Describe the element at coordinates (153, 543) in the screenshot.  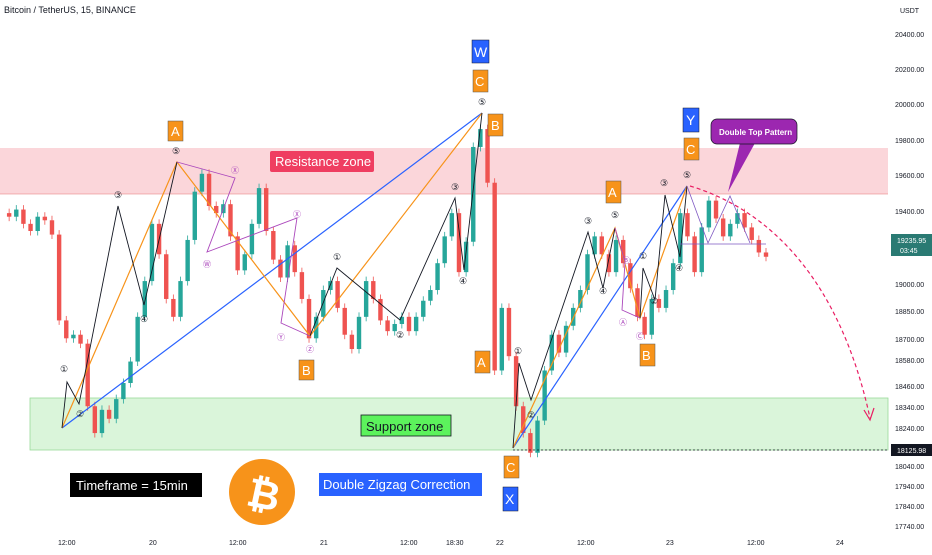
I see `x-tick-label: 20` at that location.